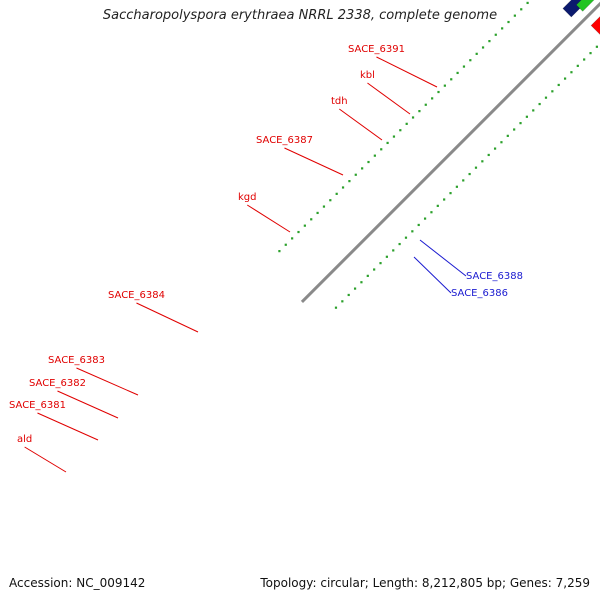 This screenshot has width=600, height=605. Describe the element at coordinates (76, 360) in the screenshot. I see `gene-label: SACE_6383` at that location.